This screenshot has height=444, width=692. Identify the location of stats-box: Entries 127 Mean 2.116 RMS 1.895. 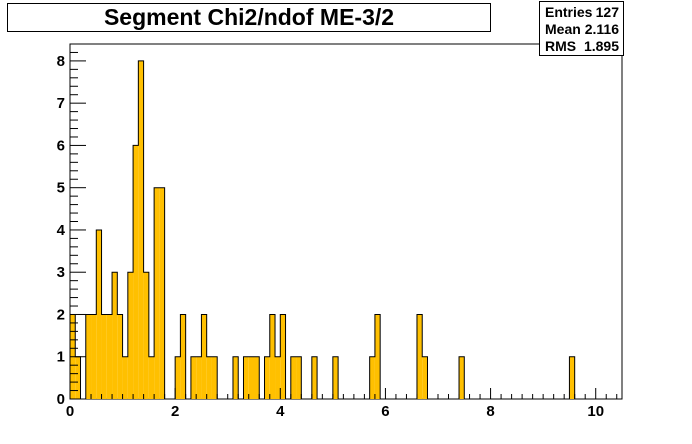
(581, 28).